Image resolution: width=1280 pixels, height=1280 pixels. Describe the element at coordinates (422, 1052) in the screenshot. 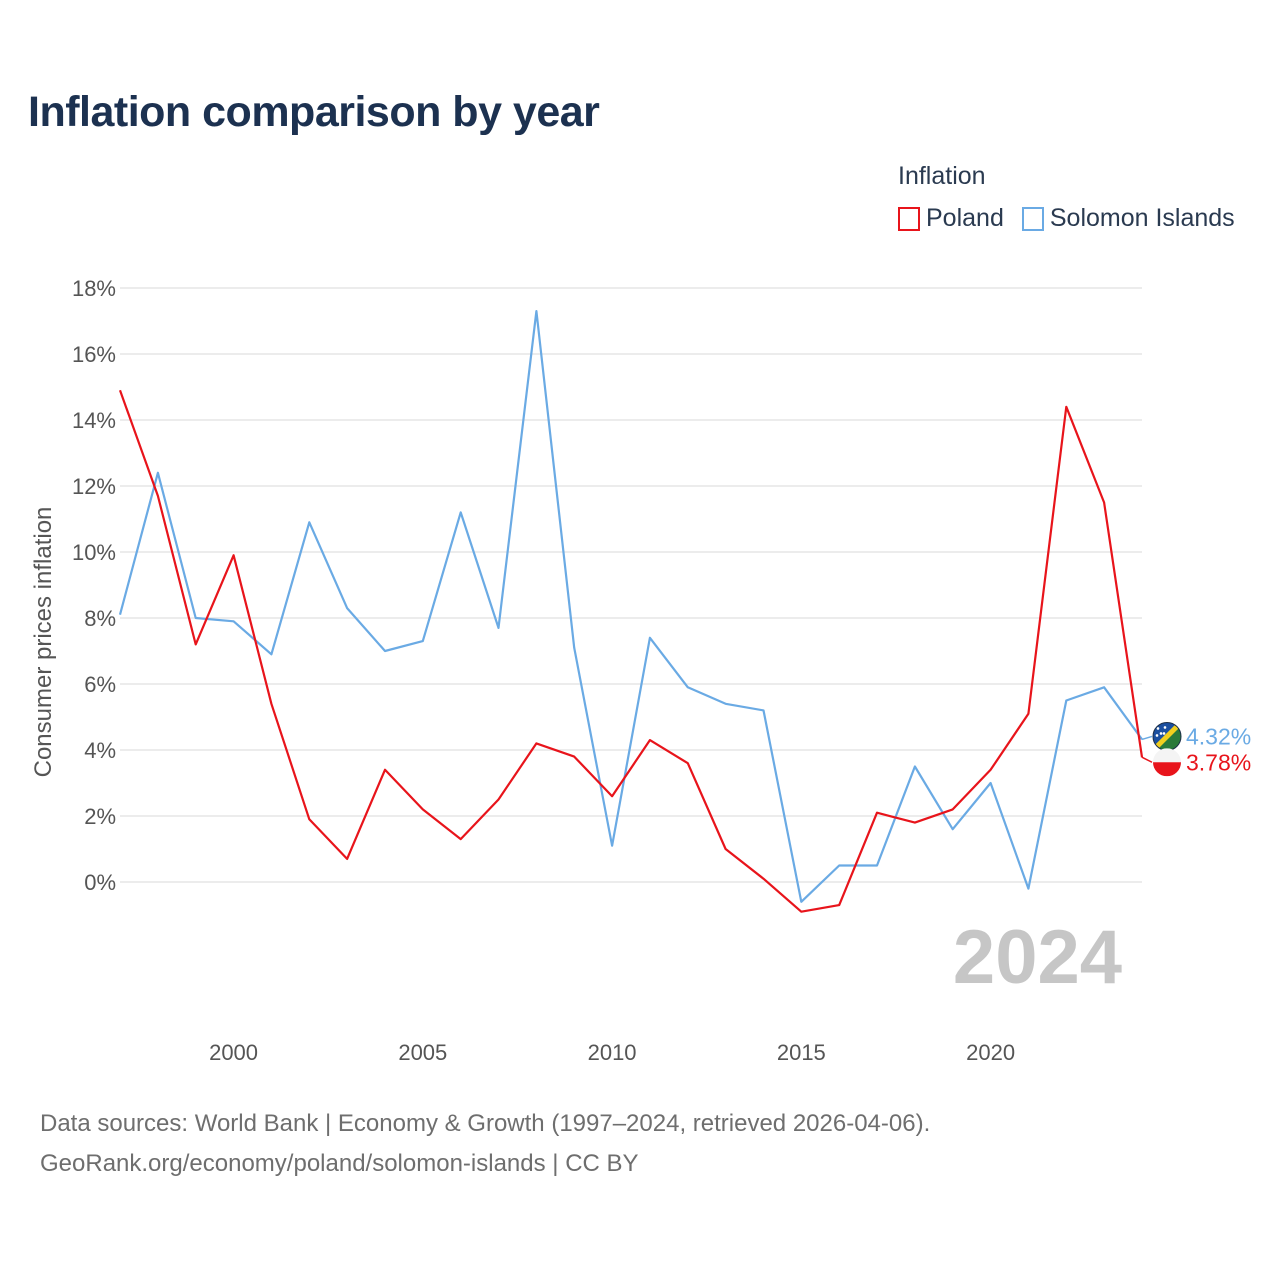

I see `x-tick-label: 2005` at that location.